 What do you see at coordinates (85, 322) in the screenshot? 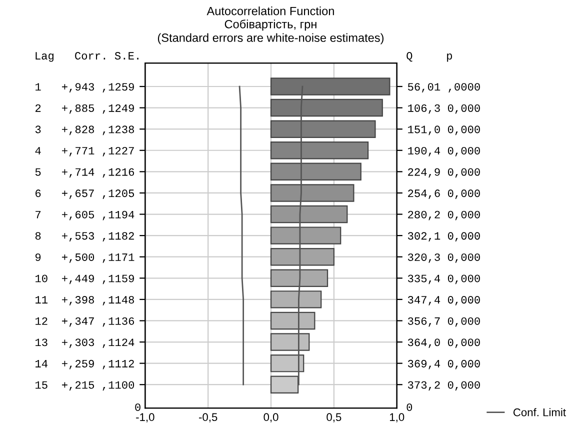
I see `y-tick-label: 12 +,347 ,1136` at bounding box center [85, 322].